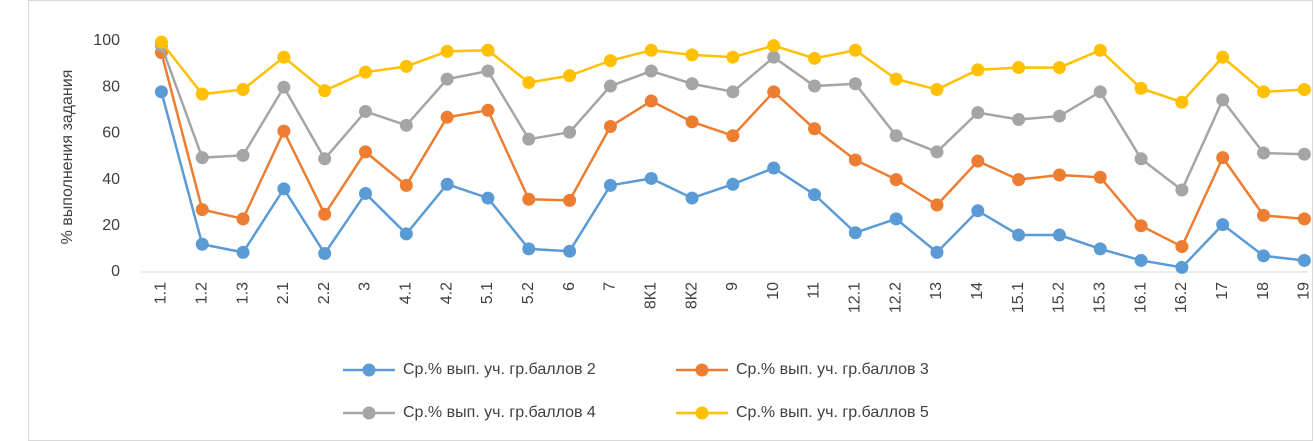 This screenshot has height=441, width=1314. What do you see at coordinates (814, 290) in the screenshot?
I see `x-tick-label: 11` at bounding box center [814, 290].